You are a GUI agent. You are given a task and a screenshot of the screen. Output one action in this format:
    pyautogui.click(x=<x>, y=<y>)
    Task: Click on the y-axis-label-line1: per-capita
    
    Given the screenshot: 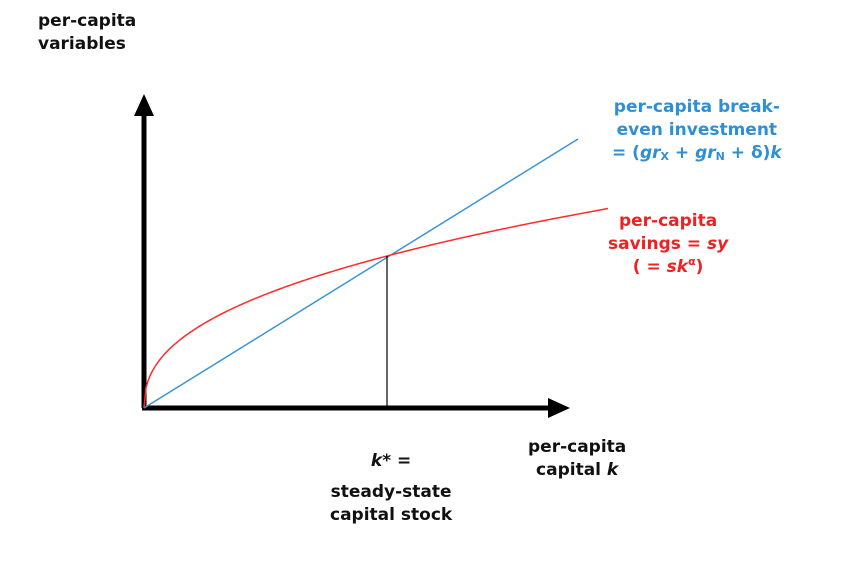 What is the action you would take?
    pyautogui.click(x=87, y=21)
    